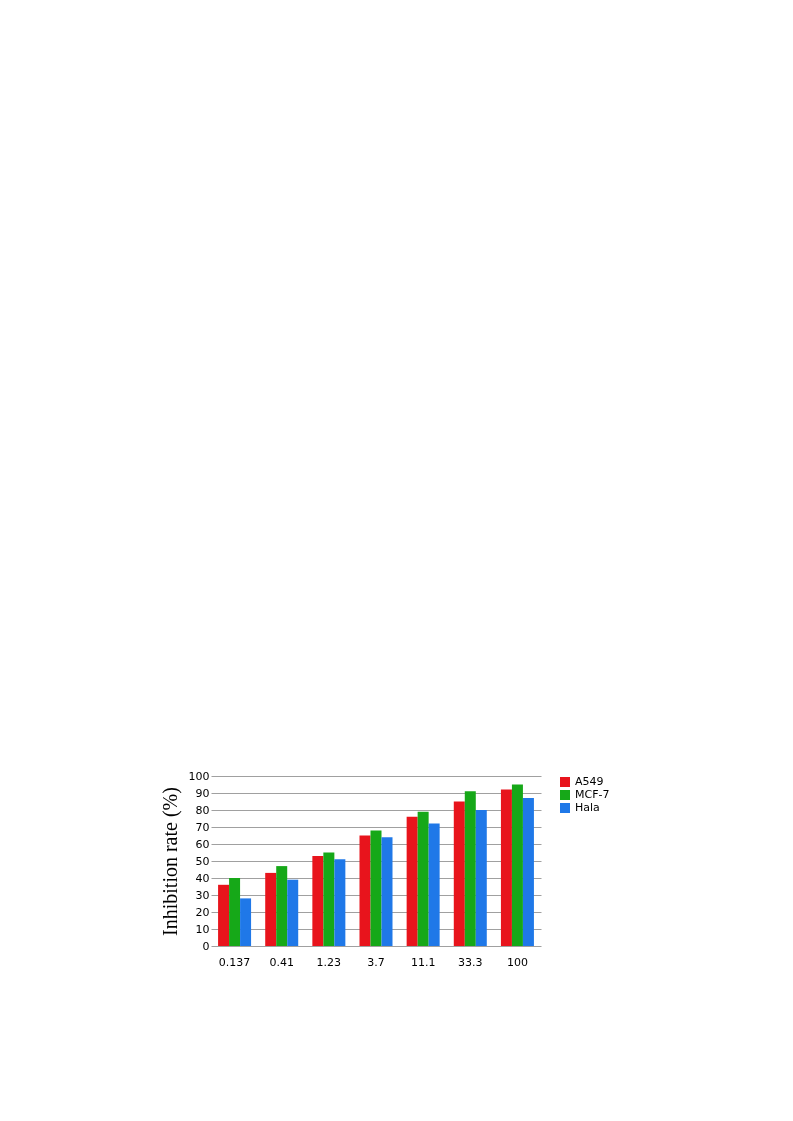 The image size is (793, 1121). I want to click on legend-label: A549, so click(589, 781).